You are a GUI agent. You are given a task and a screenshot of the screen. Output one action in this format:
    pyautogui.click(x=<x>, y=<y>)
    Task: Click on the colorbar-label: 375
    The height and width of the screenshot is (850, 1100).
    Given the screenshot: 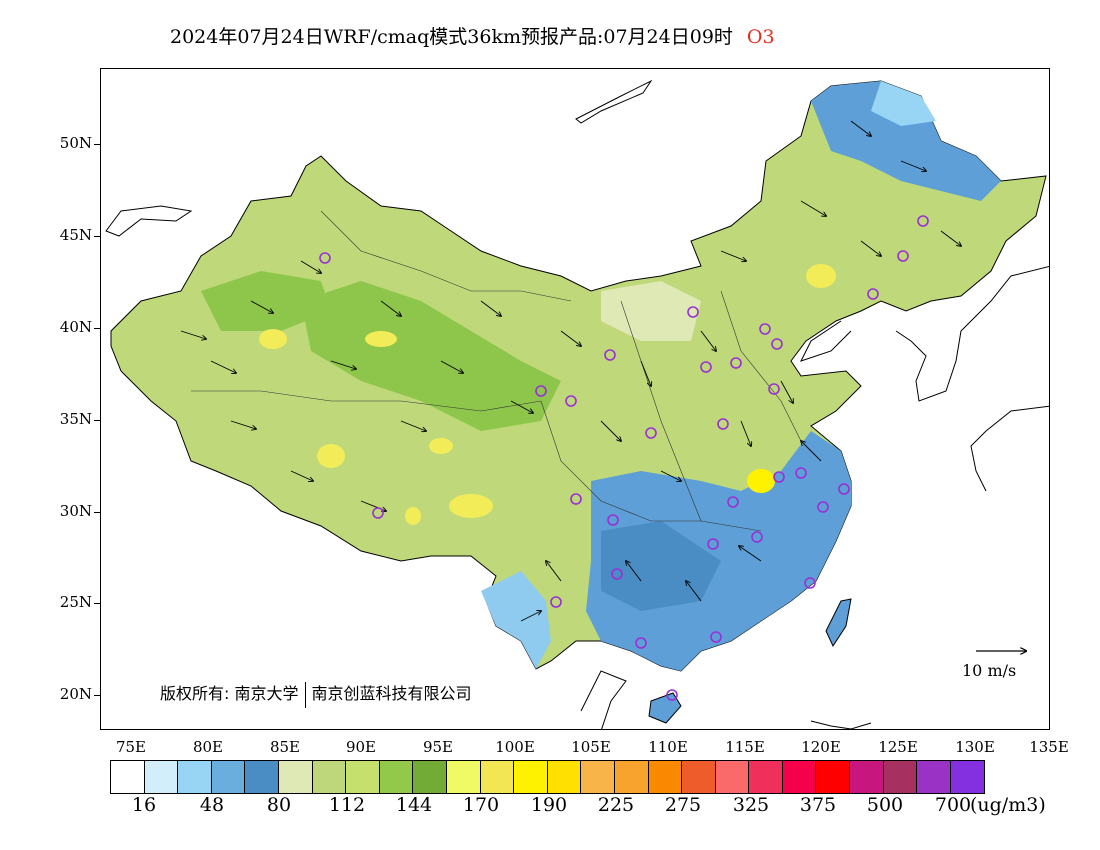 What is the action you would take?
    pyautogui.click(x=818, y=805)
    